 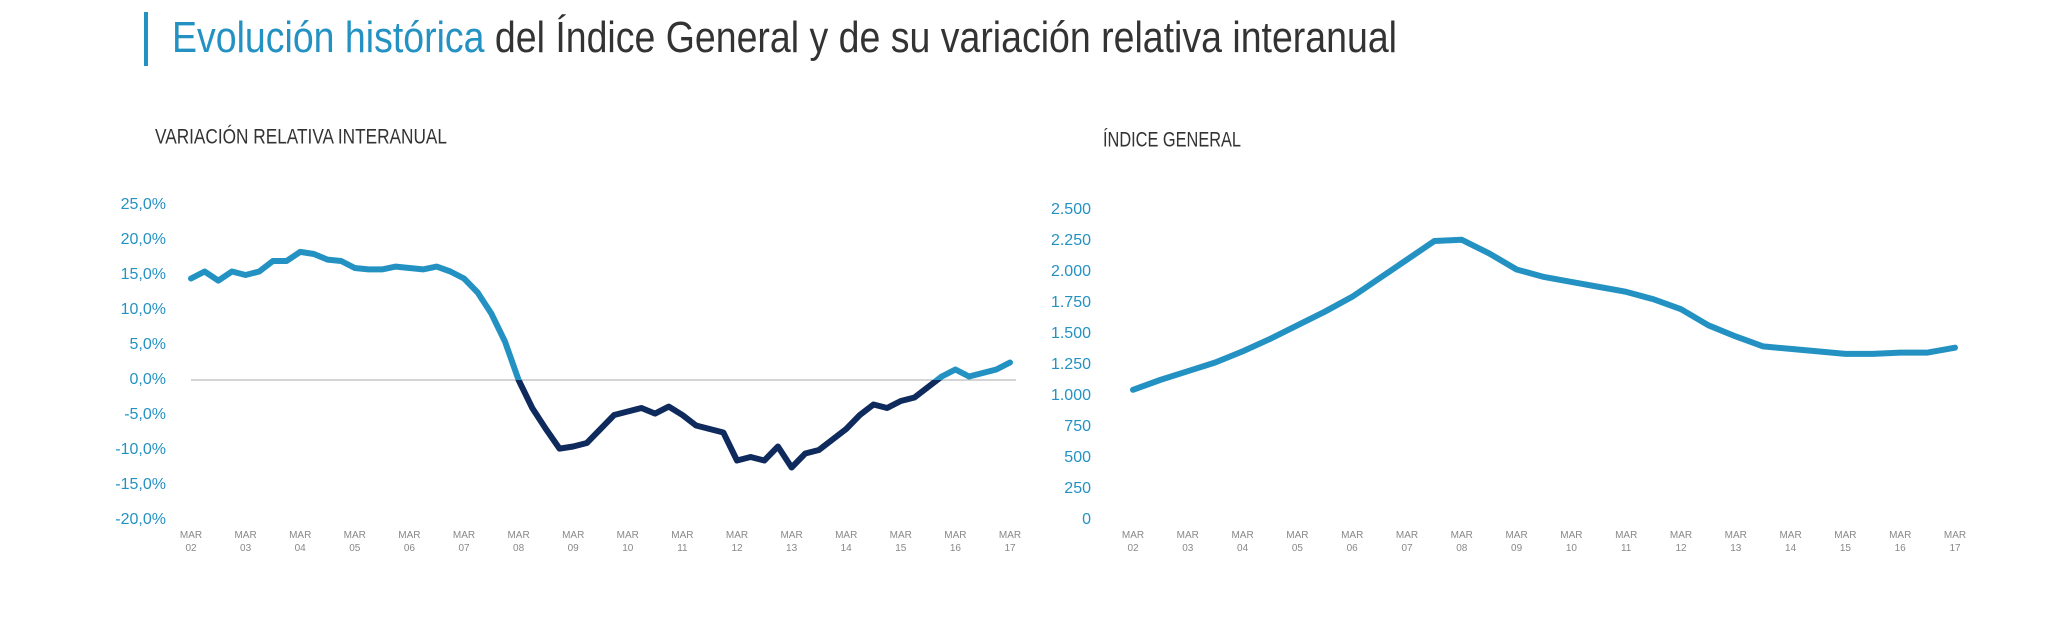 What do you see at coordinates (148, 344) in the screenshot?
I see `y-tick-label: 5,0%` at bounding box center [148, 344].